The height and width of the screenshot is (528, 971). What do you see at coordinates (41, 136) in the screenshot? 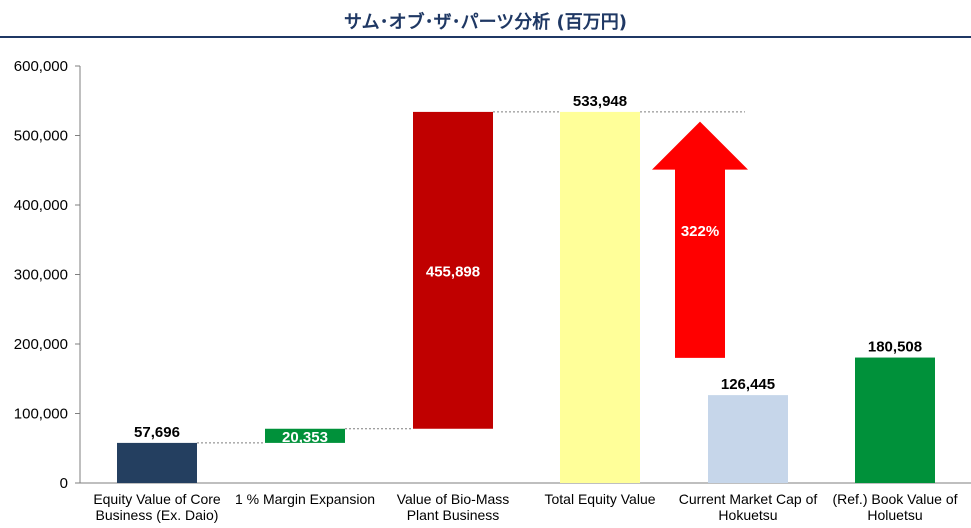
I see `y-tick-label: 500,000` at bounding box center [41, 136].